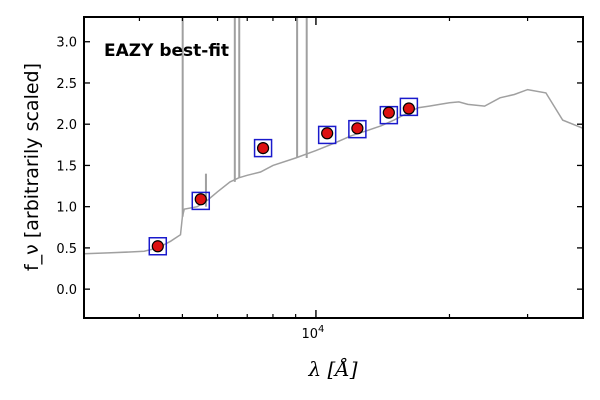 This screenshot has height=400, width=600. Describe the element at coordinates (66, 249) in the screenshot. I see `y-tick-label: 0.5` at that location.